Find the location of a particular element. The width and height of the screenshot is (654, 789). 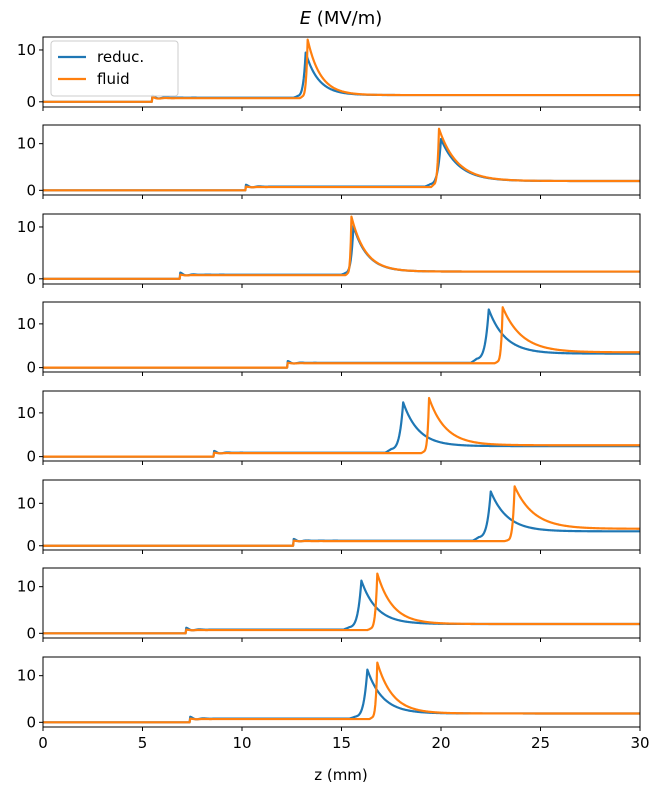

legend: reduc. fluid is located at coordinates (114, 68).